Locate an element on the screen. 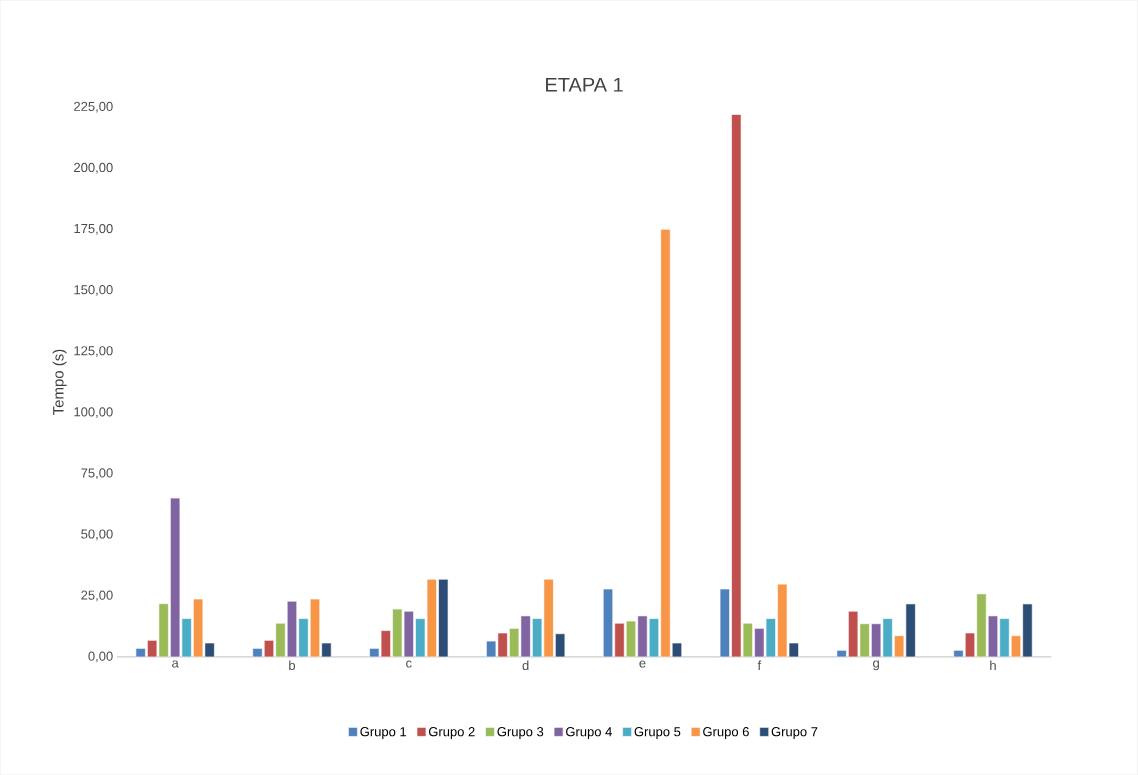  y-tick-label: 175,00 is located at coordinates (93, 229).